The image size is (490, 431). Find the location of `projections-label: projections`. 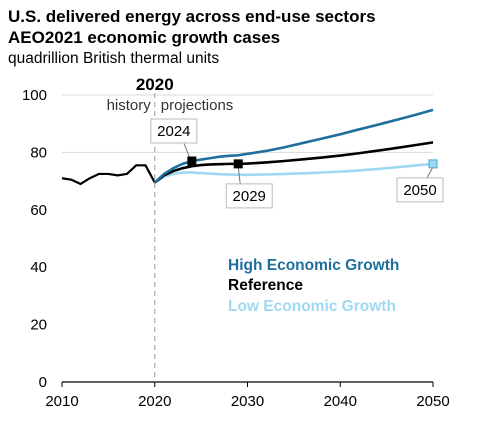

projections-label: projections is located at coordinates (197, 105).